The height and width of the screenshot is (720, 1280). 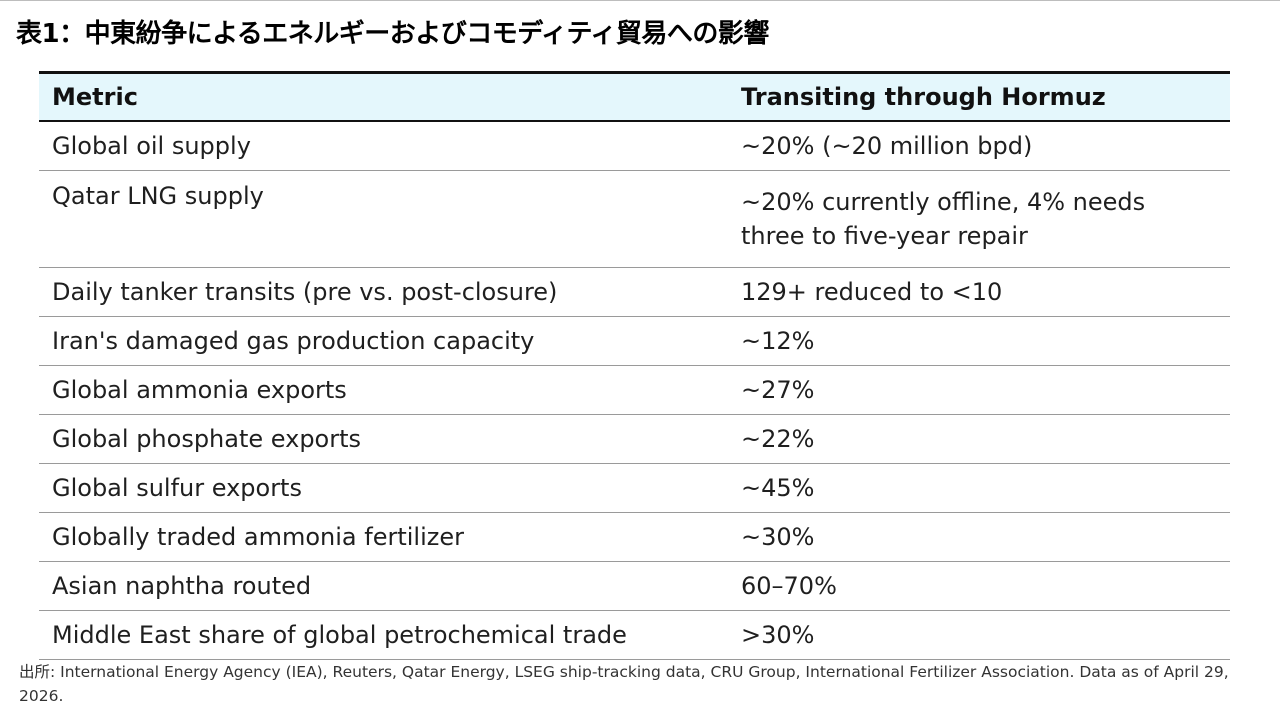 I want to click on table-row: Asian naphtha routed 60–70%, so click(x=634, y=586).